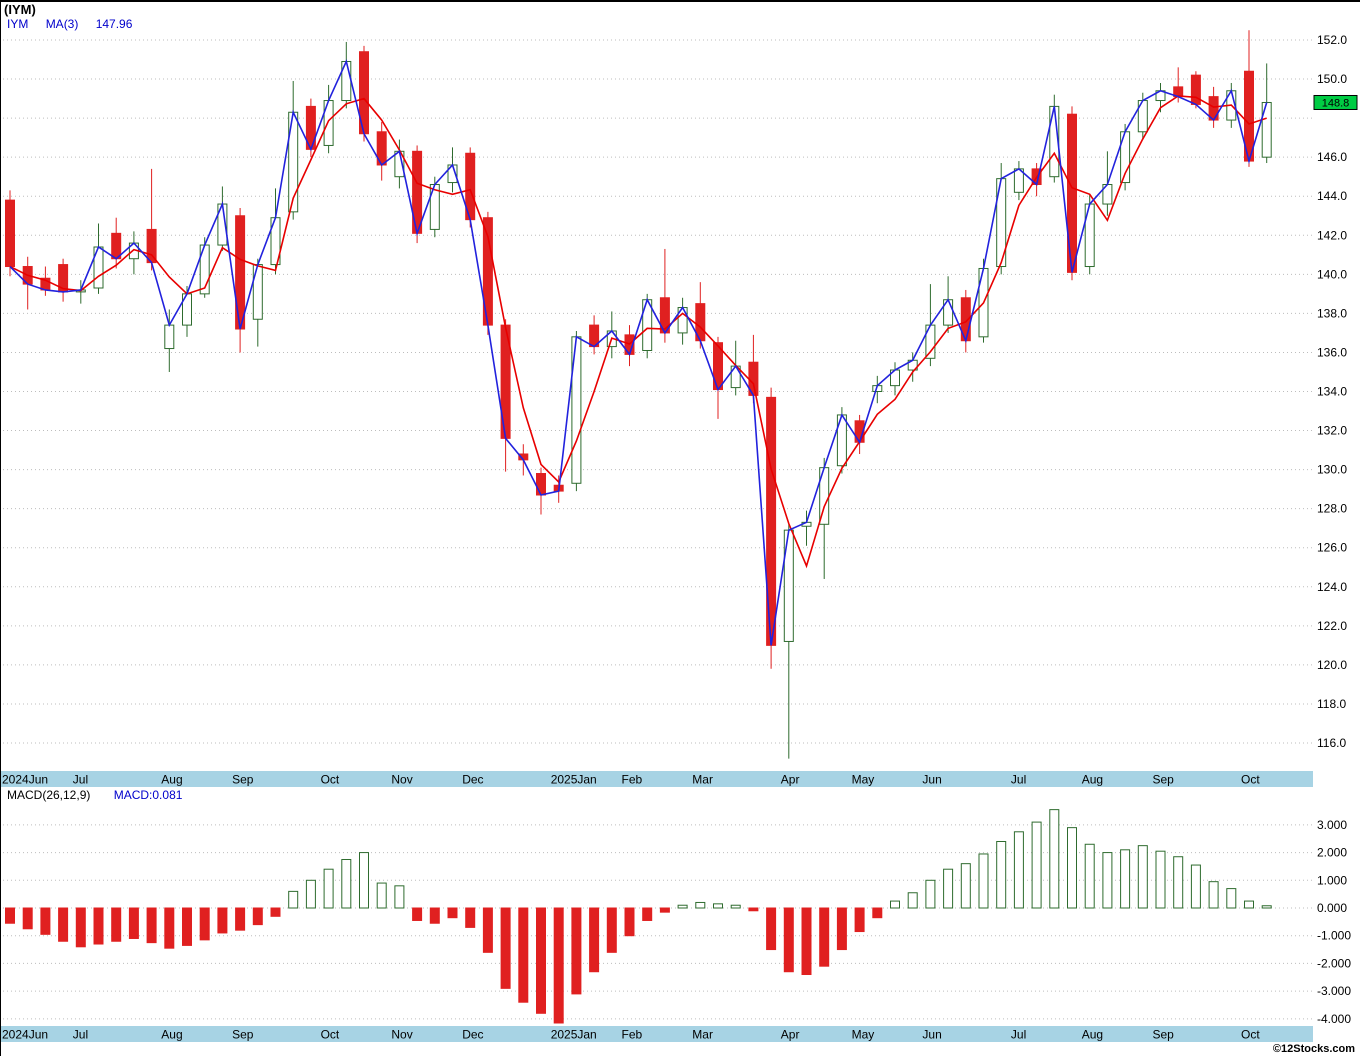 This screenshot has height=1056, width=1360. I want to click on legend-ma-value: 147.96, so click(114, 24).